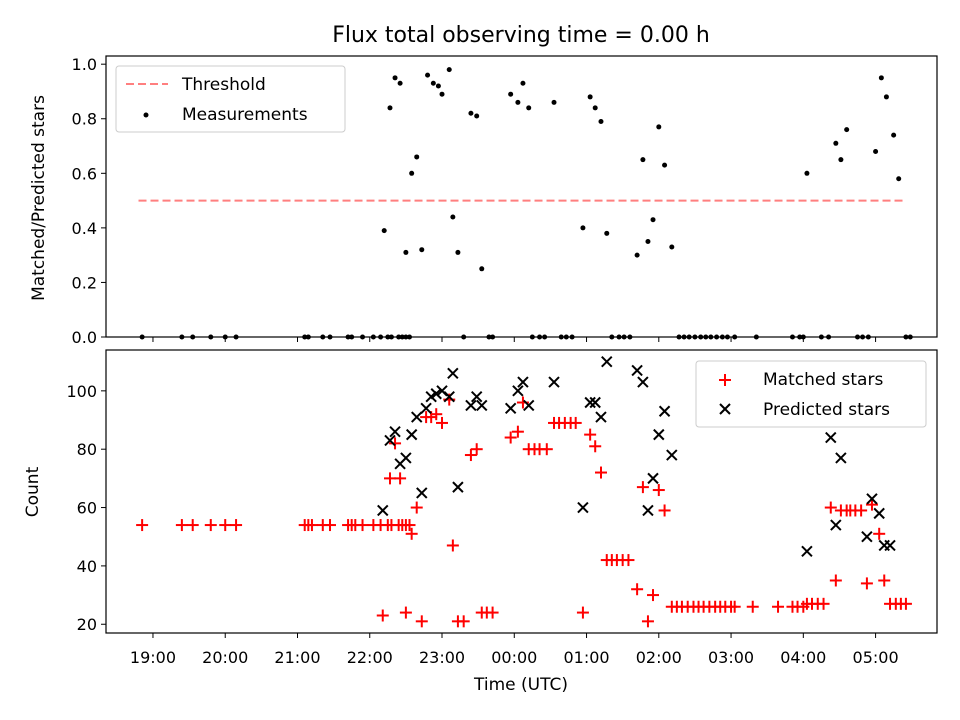  What do you see at coordinates (87, 624) in the screenshot?
I see `bottom-y-tick-label: 20` at bounding box center [87, 624].